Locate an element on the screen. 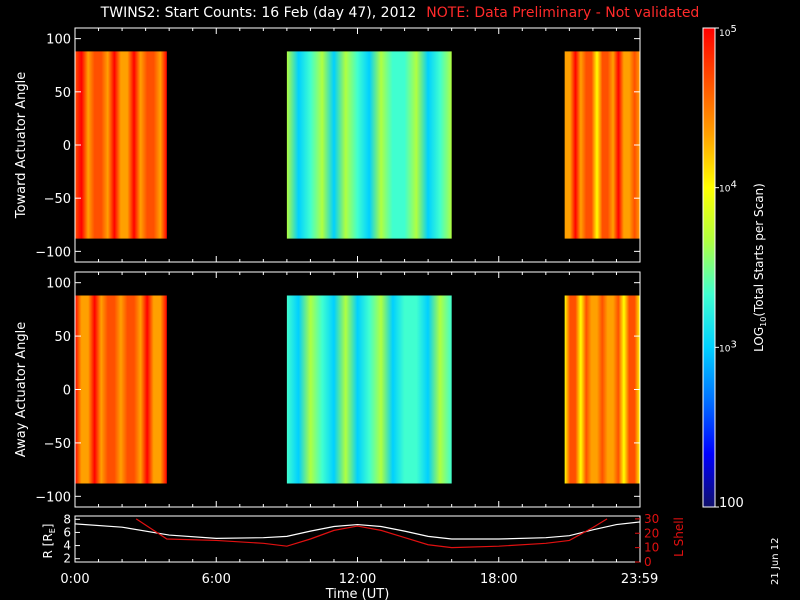 The width and height of the screenshot is (800, 600). orbit-frame is located at coordinates (357, 539).